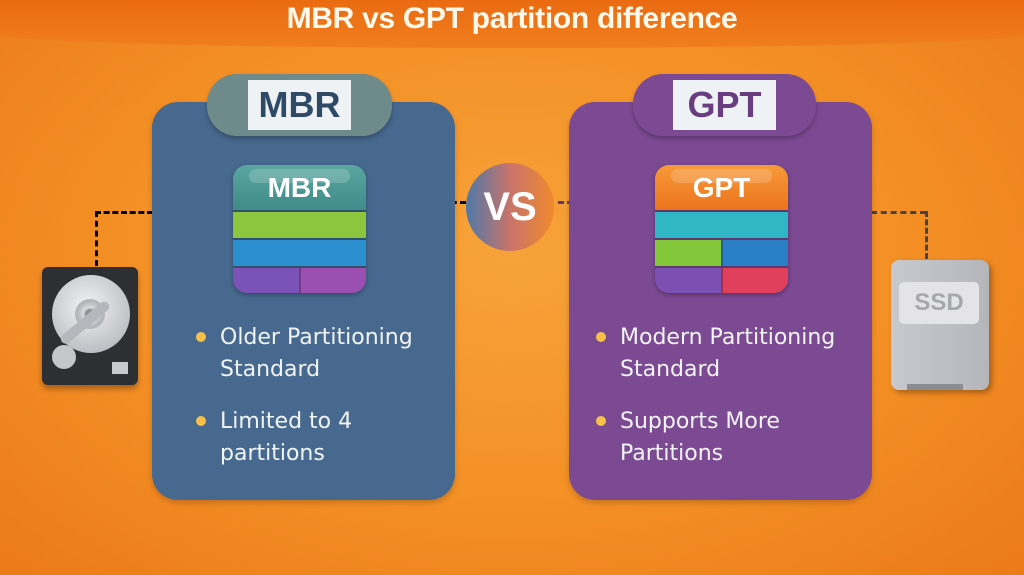 The width and height of the screenshot is (1024, 575). What do you see at coordinates (90, 326) in the screenshot?
I see `hard-disk-drive-icon` at bounding box center [90, 326].